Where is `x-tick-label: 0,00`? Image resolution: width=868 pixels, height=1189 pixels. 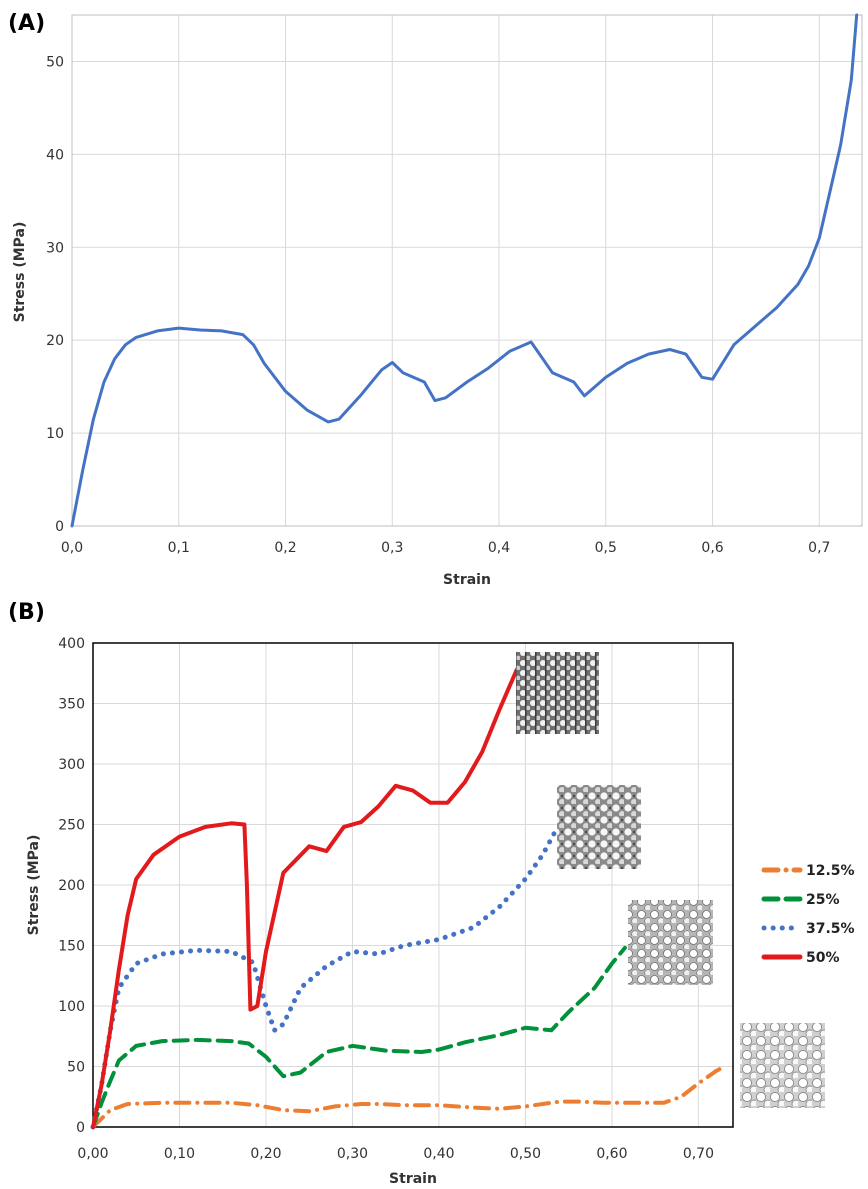 x-tick-label: 0,00 is located at coordinates (92, 1154).